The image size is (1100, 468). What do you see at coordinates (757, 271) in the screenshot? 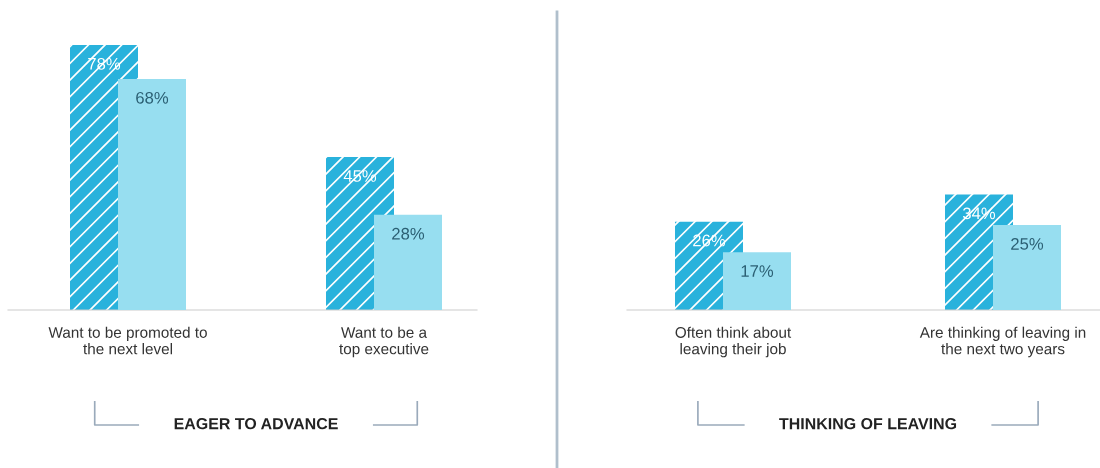
I see `data-label: 17%` at bounding box center [757, 271].